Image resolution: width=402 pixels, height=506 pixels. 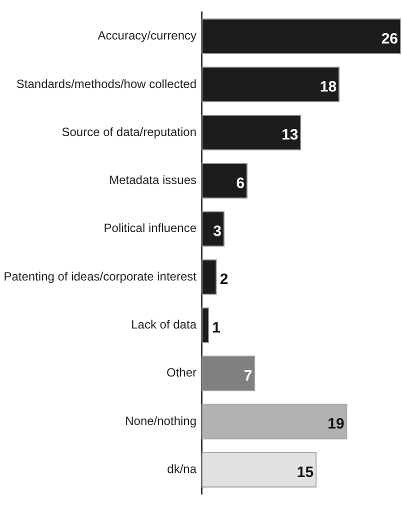 What do you see at coordinates (216, 327) in the screenshot?
I see `data-label: 1` at bounding box center [216, 327].